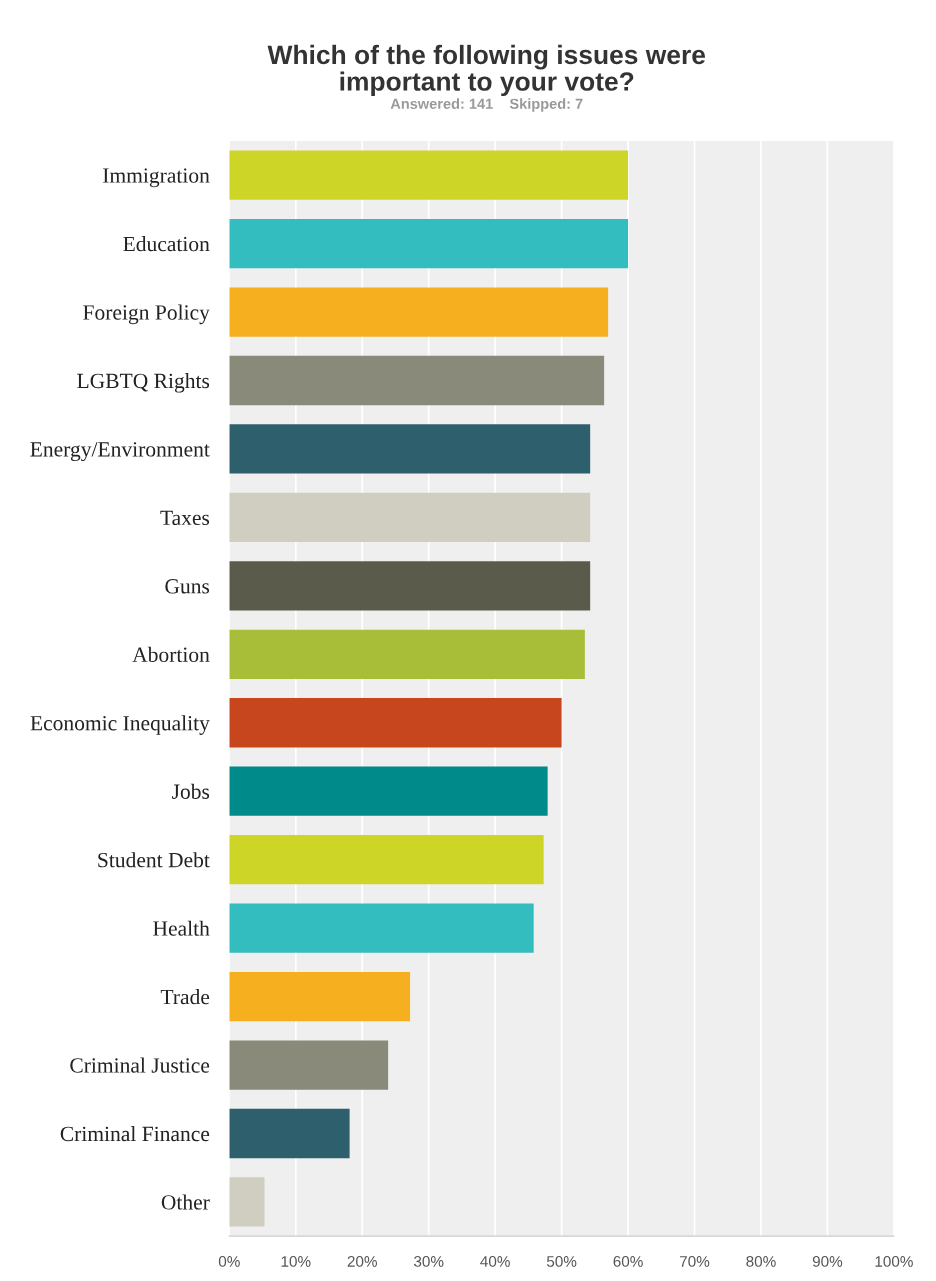  What do you see at coordinates (166, 244) in the screenshot?
I see `y-tick-label: Education` at bounding box center [166, 244].